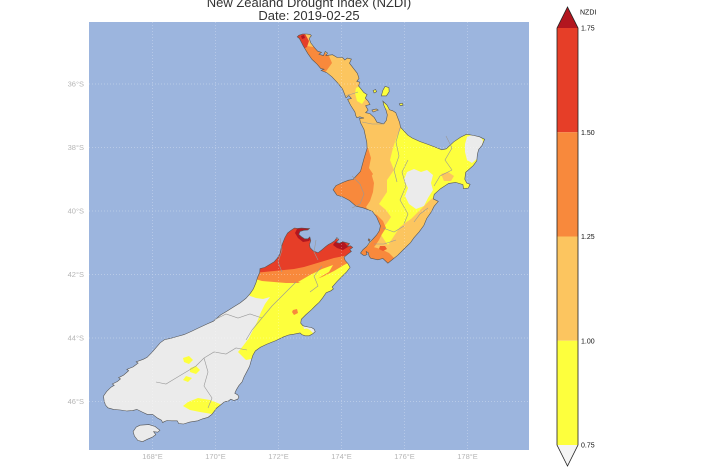  What do you see at coordinates (467, 456) in the screenshot?
I see `svg-text: 178°E` at bounding box center [467, 456].